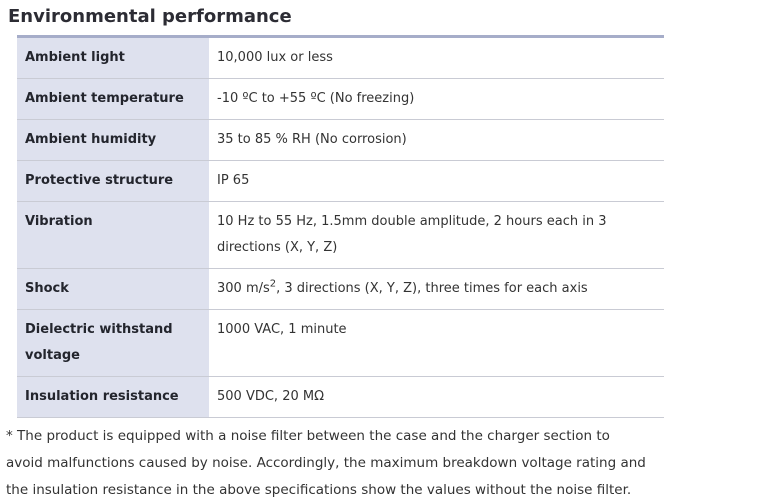 The width and height of the screenshot is (765, 500). I want to click on table-row: Protective structure IP 65, so click(340, 181).